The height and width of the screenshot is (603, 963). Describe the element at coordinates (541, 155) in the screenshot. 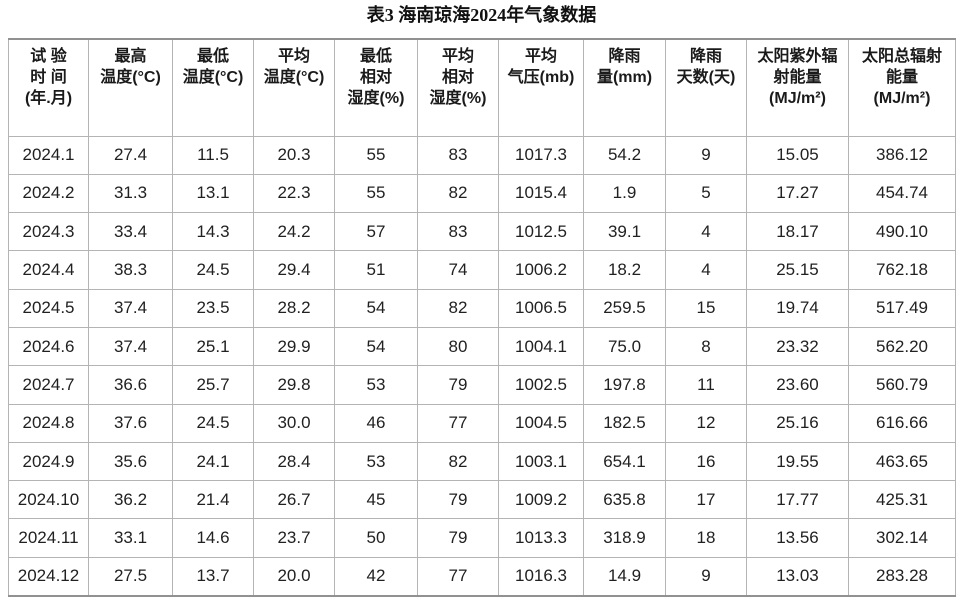

I see `table-cell: 1017.3` at that location.